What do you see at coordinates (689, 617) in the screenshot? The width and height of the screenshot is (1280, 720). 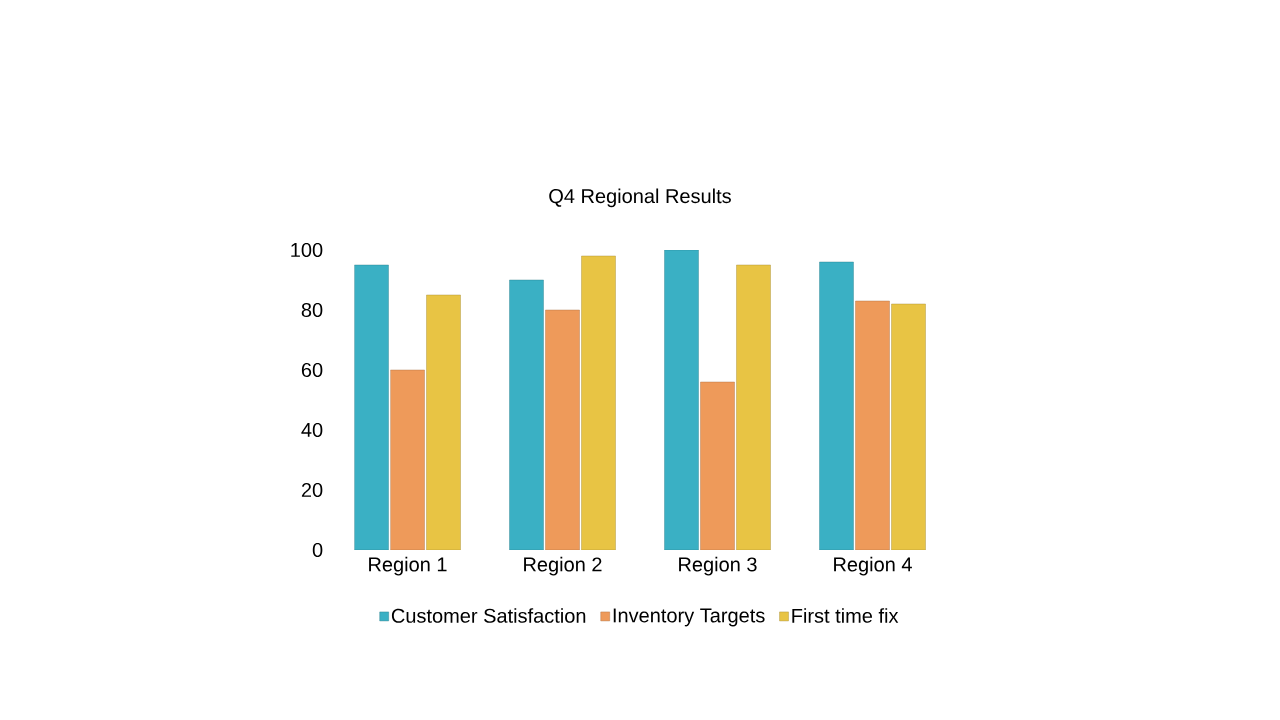 I see `legend-label: Inventory Targets` at bounding box center [689, 617].